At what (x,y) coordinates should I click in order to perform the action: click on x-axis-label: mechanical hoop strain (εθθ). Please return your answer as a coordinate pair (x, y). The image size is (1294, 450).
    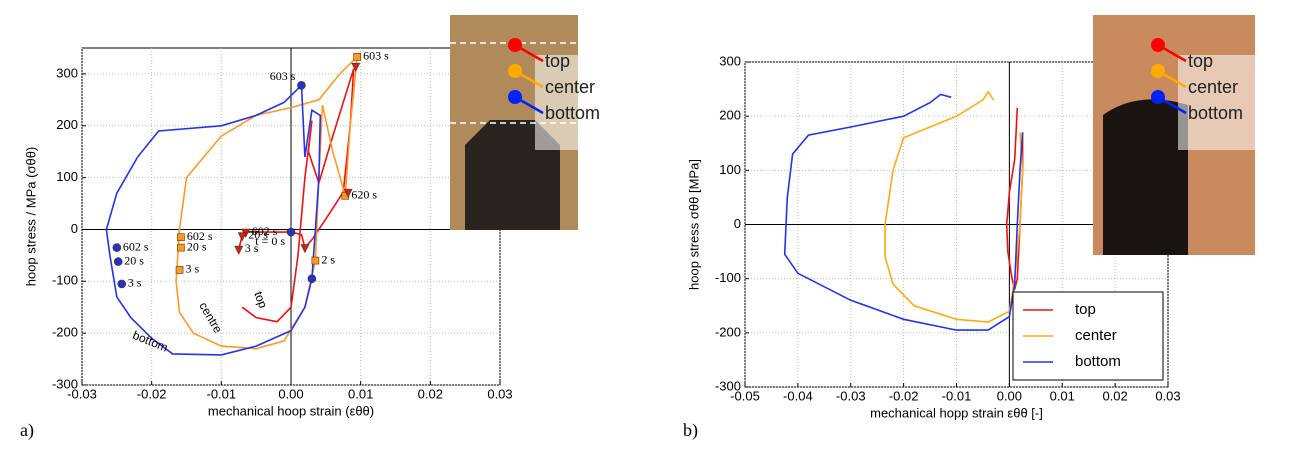
    Looking at the image, I should click on (291, 410).